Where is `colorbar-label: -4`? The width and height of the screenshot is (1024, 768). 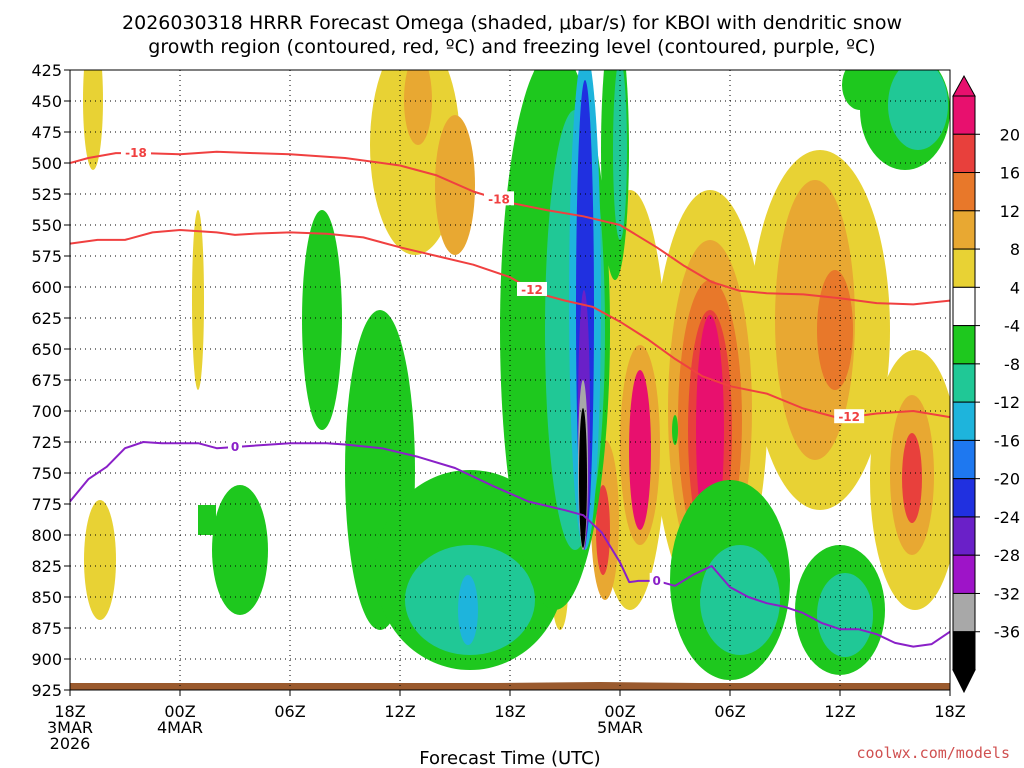 colorbar-label: -4 is located at coordinates (1012, 326).